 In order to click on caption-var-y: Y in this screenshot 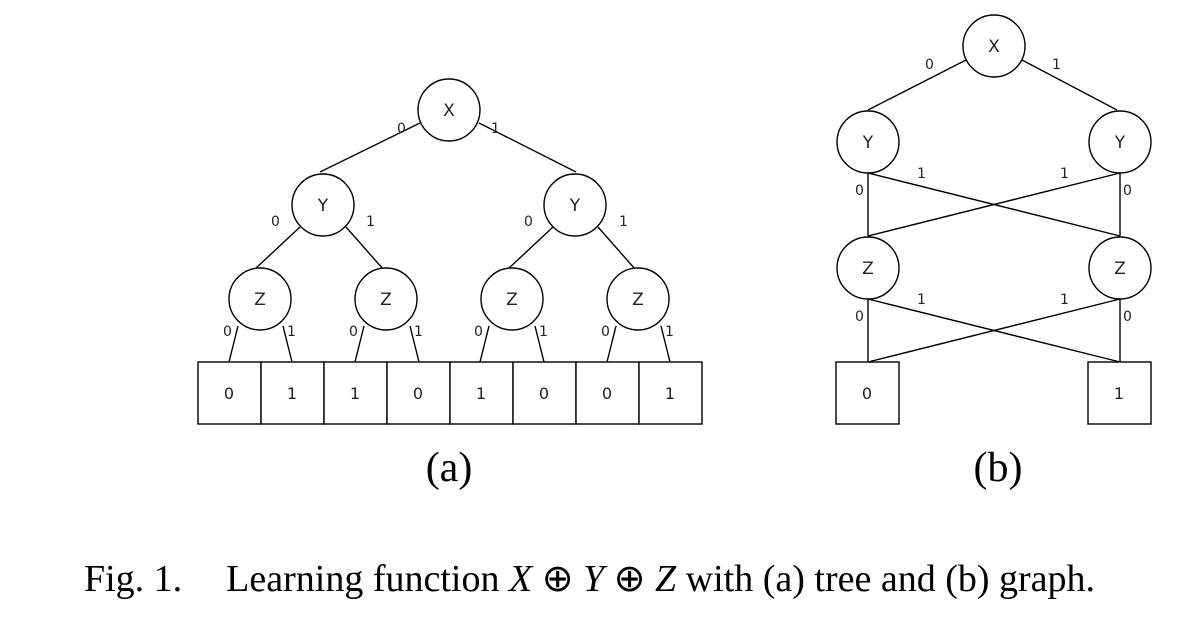, I will do `click(594, 579)`.